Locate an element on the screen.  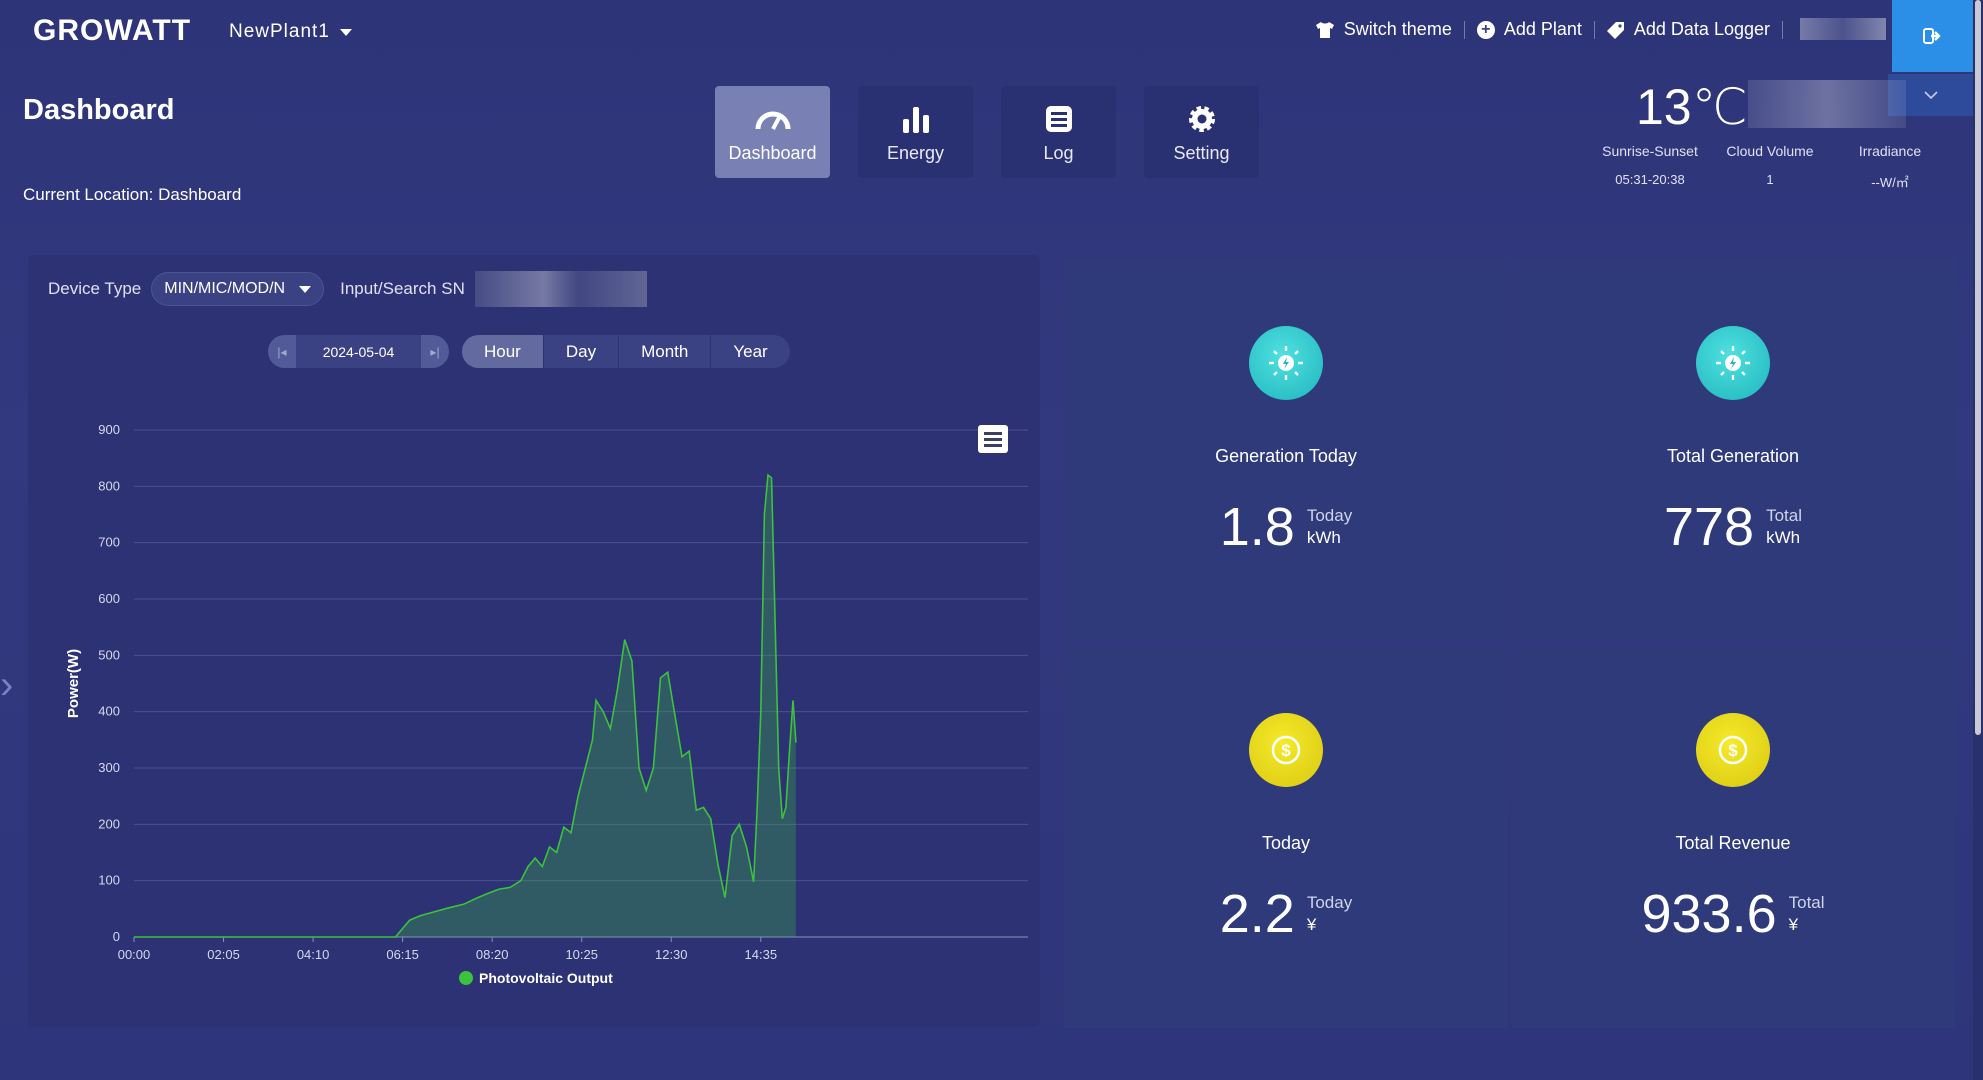
page-title: Dashboard is located at coordinates (99, 110).